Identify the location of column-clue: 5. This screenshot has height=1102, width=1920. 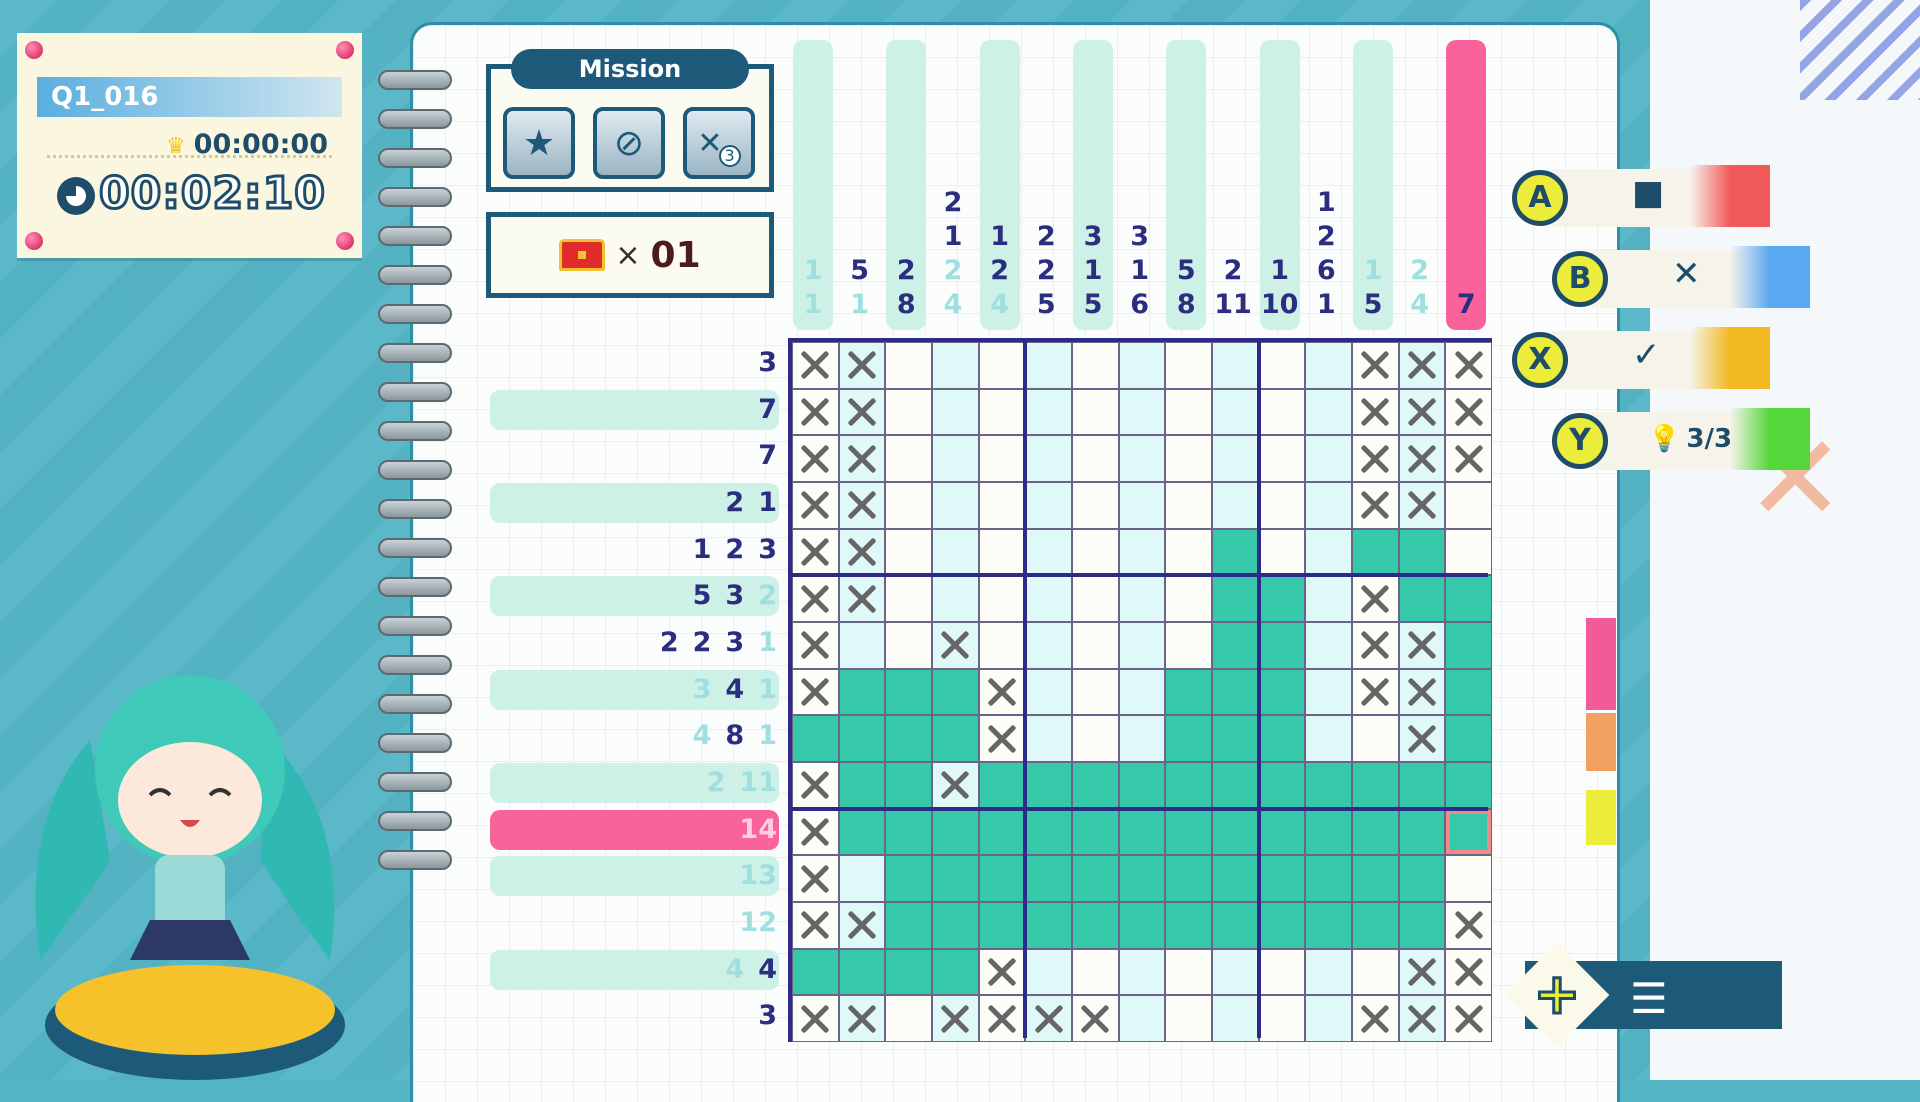
(1186, 270).